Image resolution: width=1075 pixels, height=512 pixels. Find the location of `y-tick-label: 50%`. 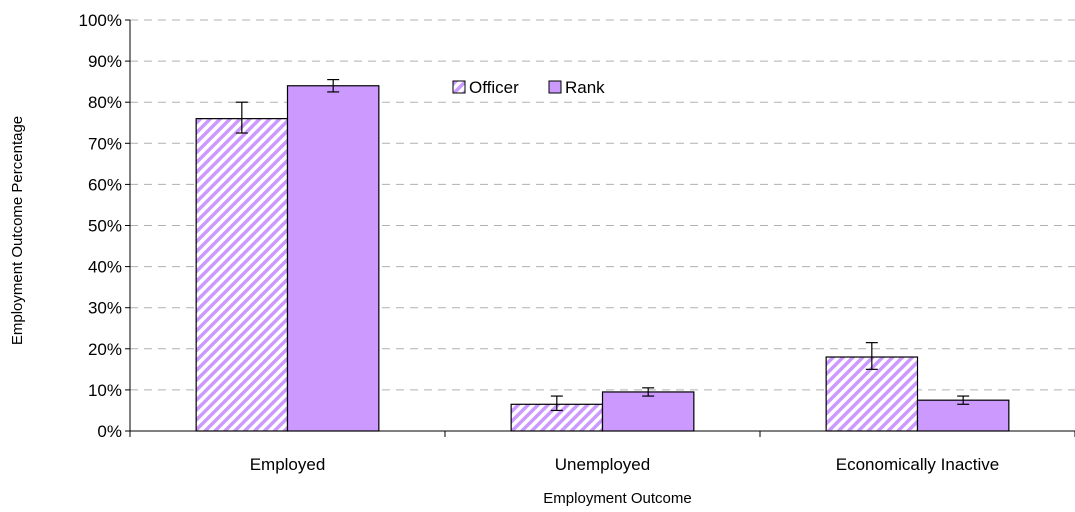

y-tick-label: 50% is located at coordinates (105, 226).